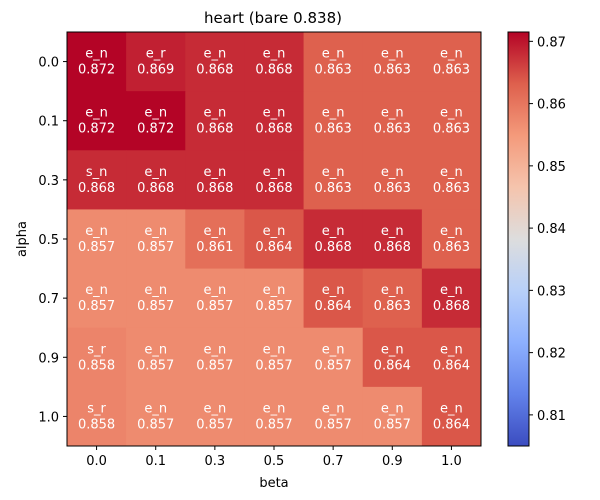  Describe the element at coordinates (333, 461) in the screenshot. I see `x-tick-label: 0.7` at that location.